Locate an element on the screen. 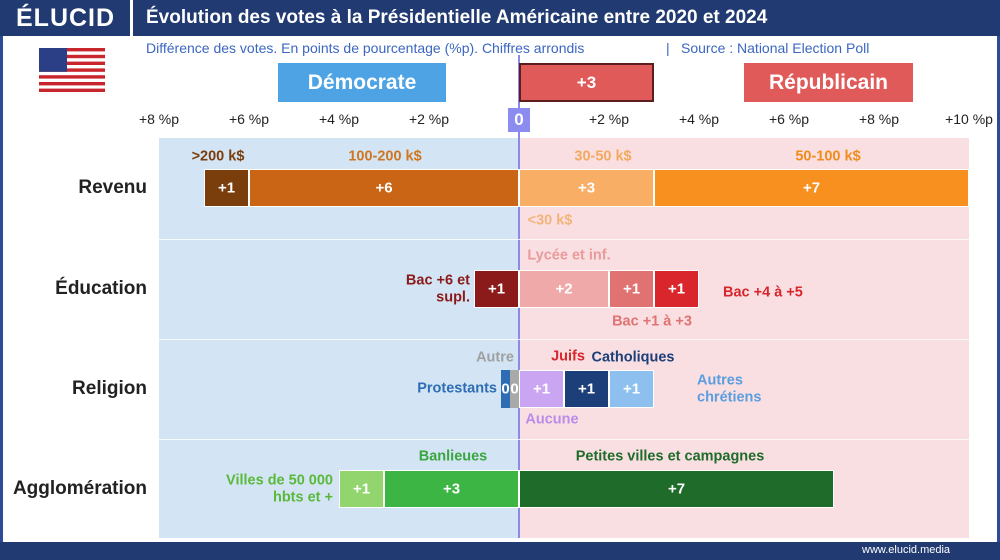  flag is located at coordinates (72, 70).